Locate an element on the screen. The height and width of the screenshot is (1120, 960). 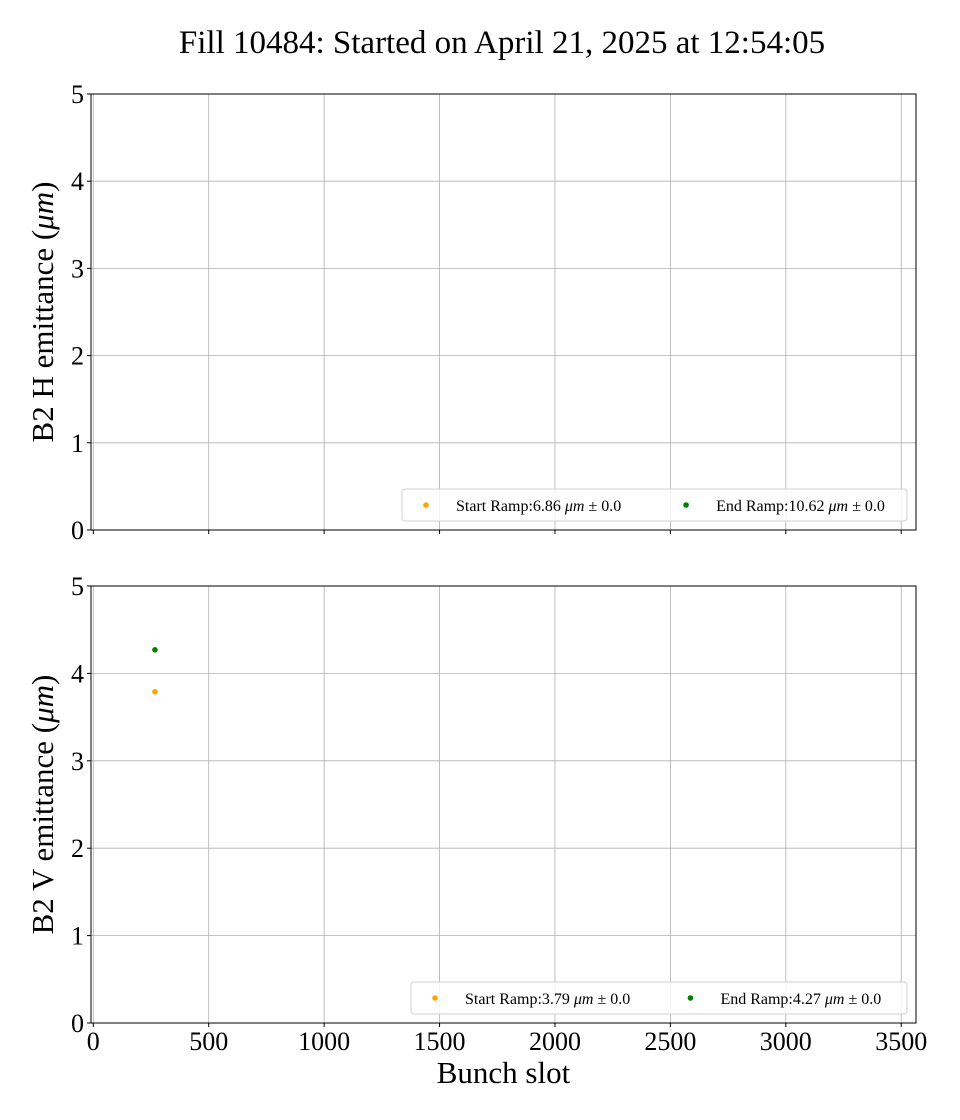
x-tick-label: 3500 is located at coordinates (901, 1041).